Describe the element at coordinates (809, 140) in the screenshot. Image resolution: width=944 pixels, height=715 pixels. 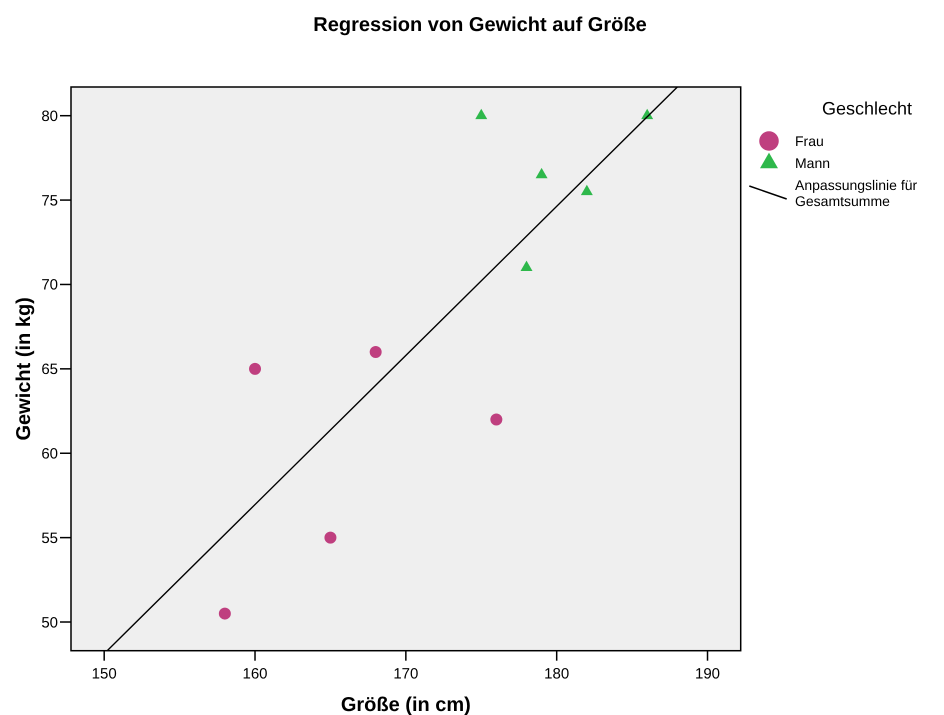
I see `legend-label: Frau` at that location.